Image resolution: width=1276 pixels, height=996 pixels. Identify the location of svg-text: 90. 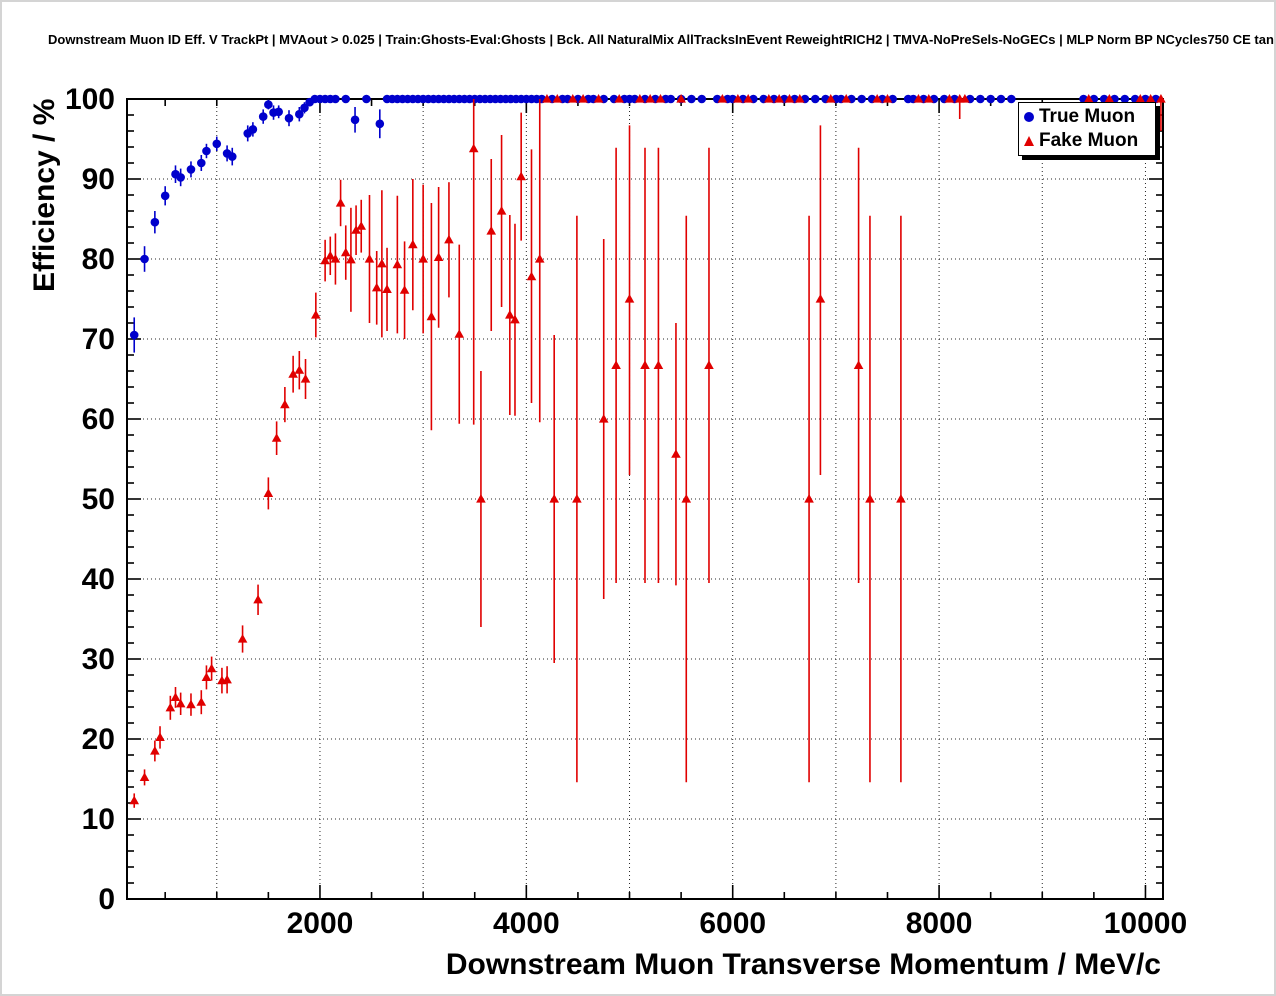
(98, 179).